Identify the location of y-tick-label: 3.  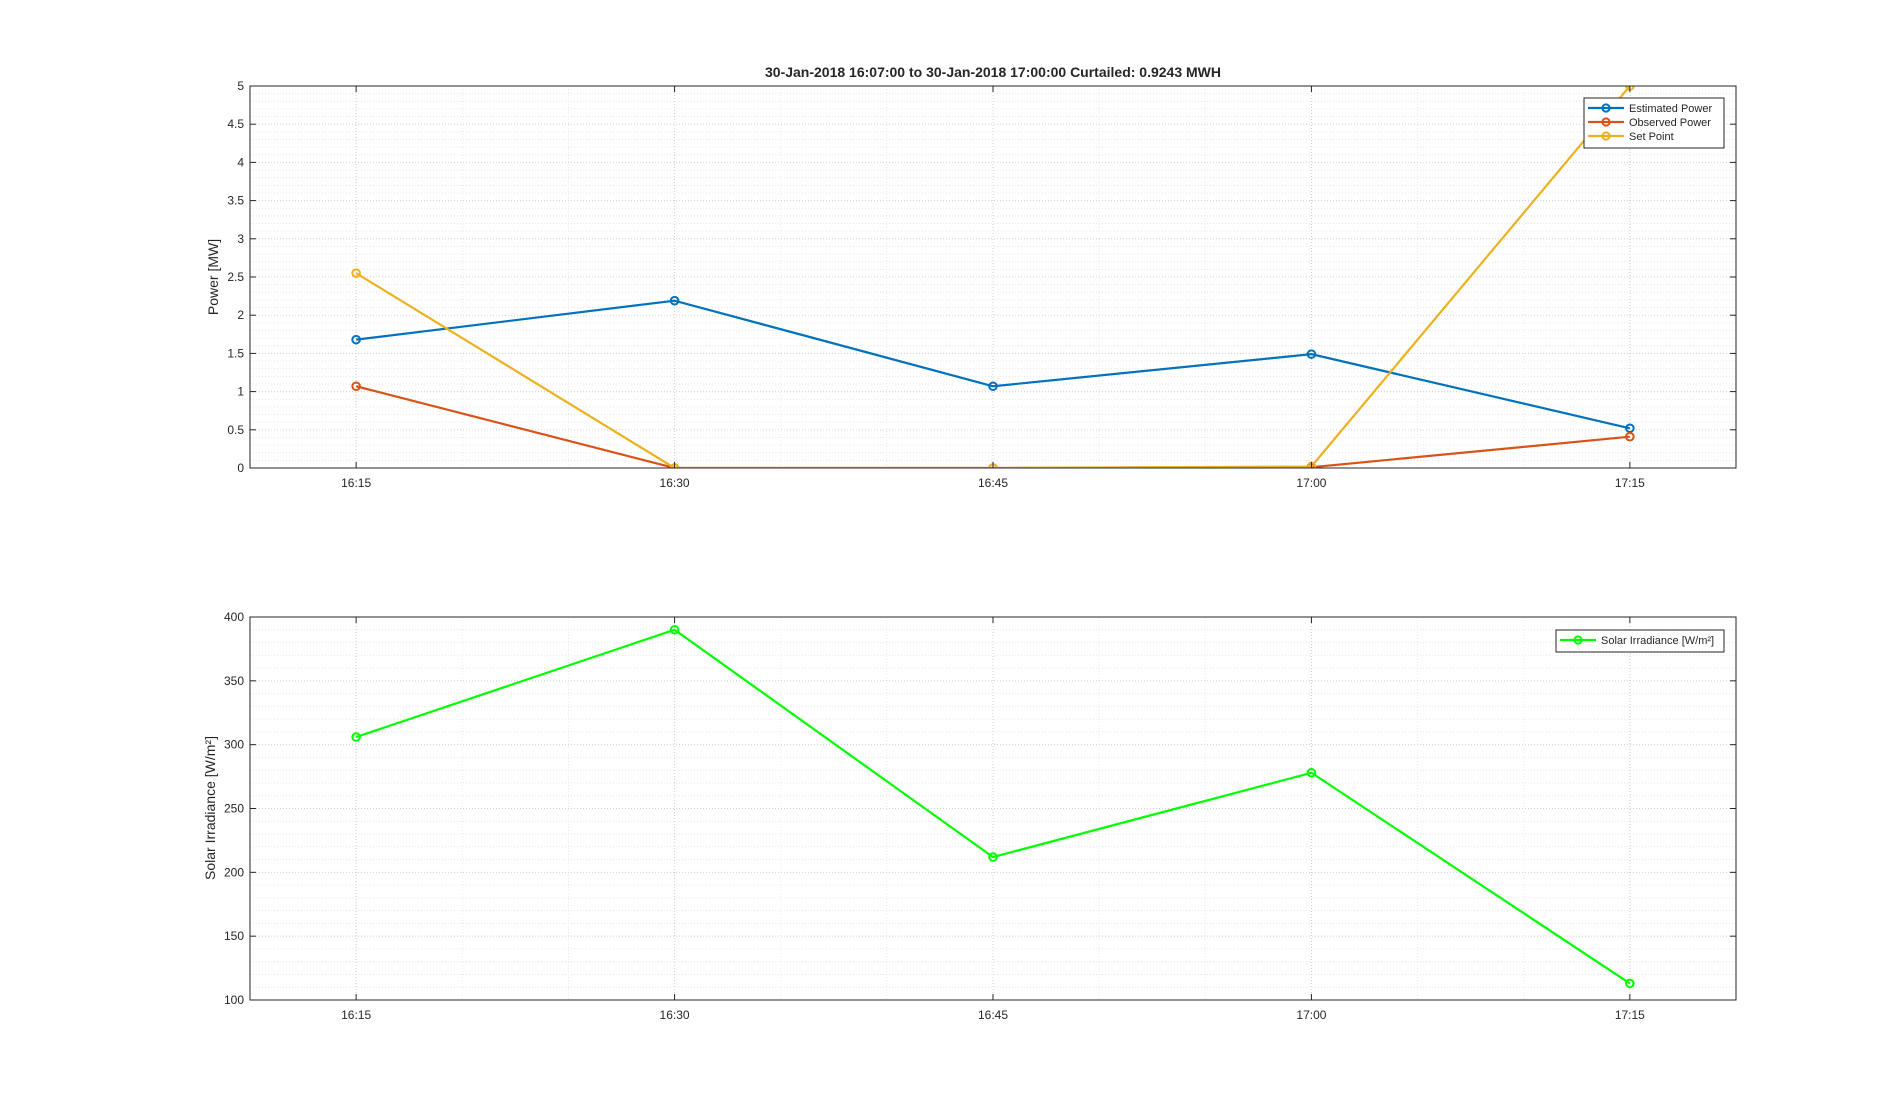
(240, 239).